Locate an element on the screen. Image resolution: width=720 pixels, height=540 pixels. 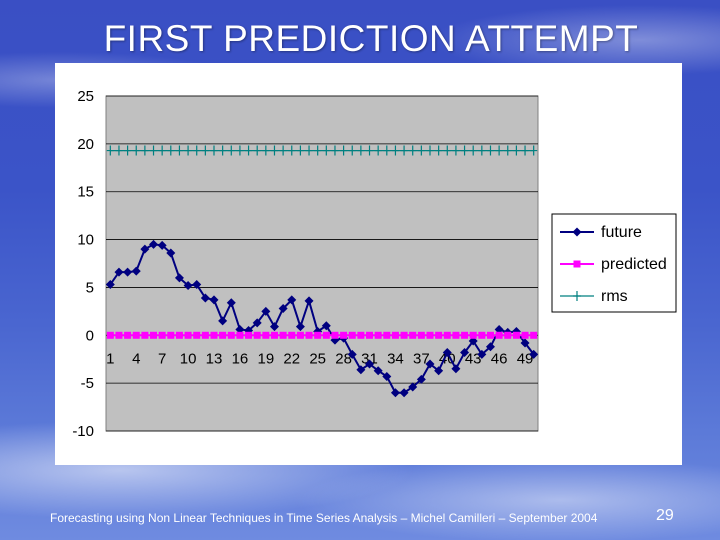
y-tick-label: 0 is located at coordinates (90, 335).